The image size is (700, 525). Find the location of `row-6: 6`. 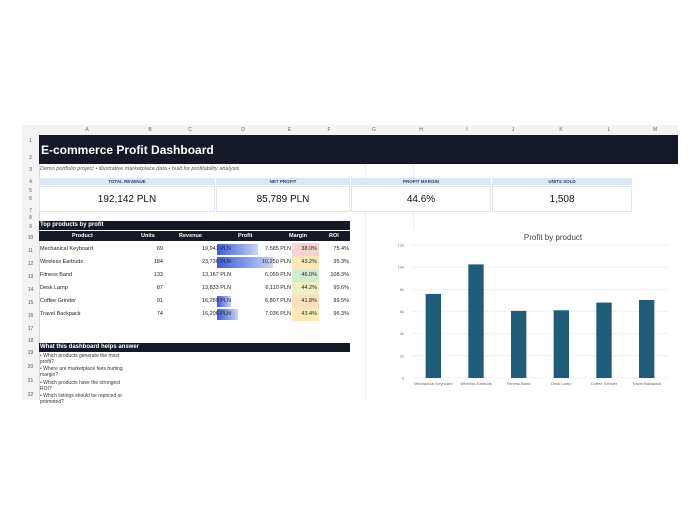

row-6: 6 is located at coordinates (30, 199).